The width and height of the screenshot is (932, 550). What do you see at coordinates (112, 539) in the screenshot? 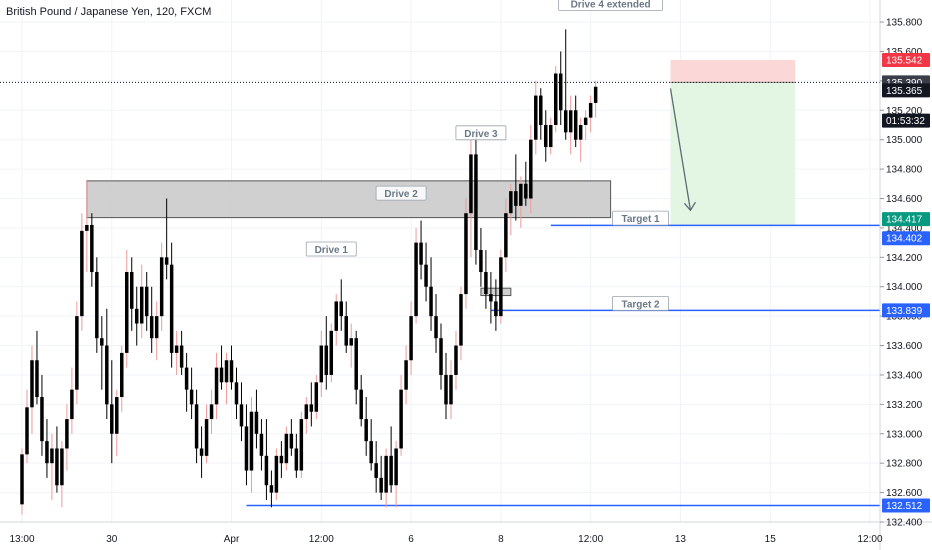
I see `x-tick-label: 30` at bounding box center [112, 539].